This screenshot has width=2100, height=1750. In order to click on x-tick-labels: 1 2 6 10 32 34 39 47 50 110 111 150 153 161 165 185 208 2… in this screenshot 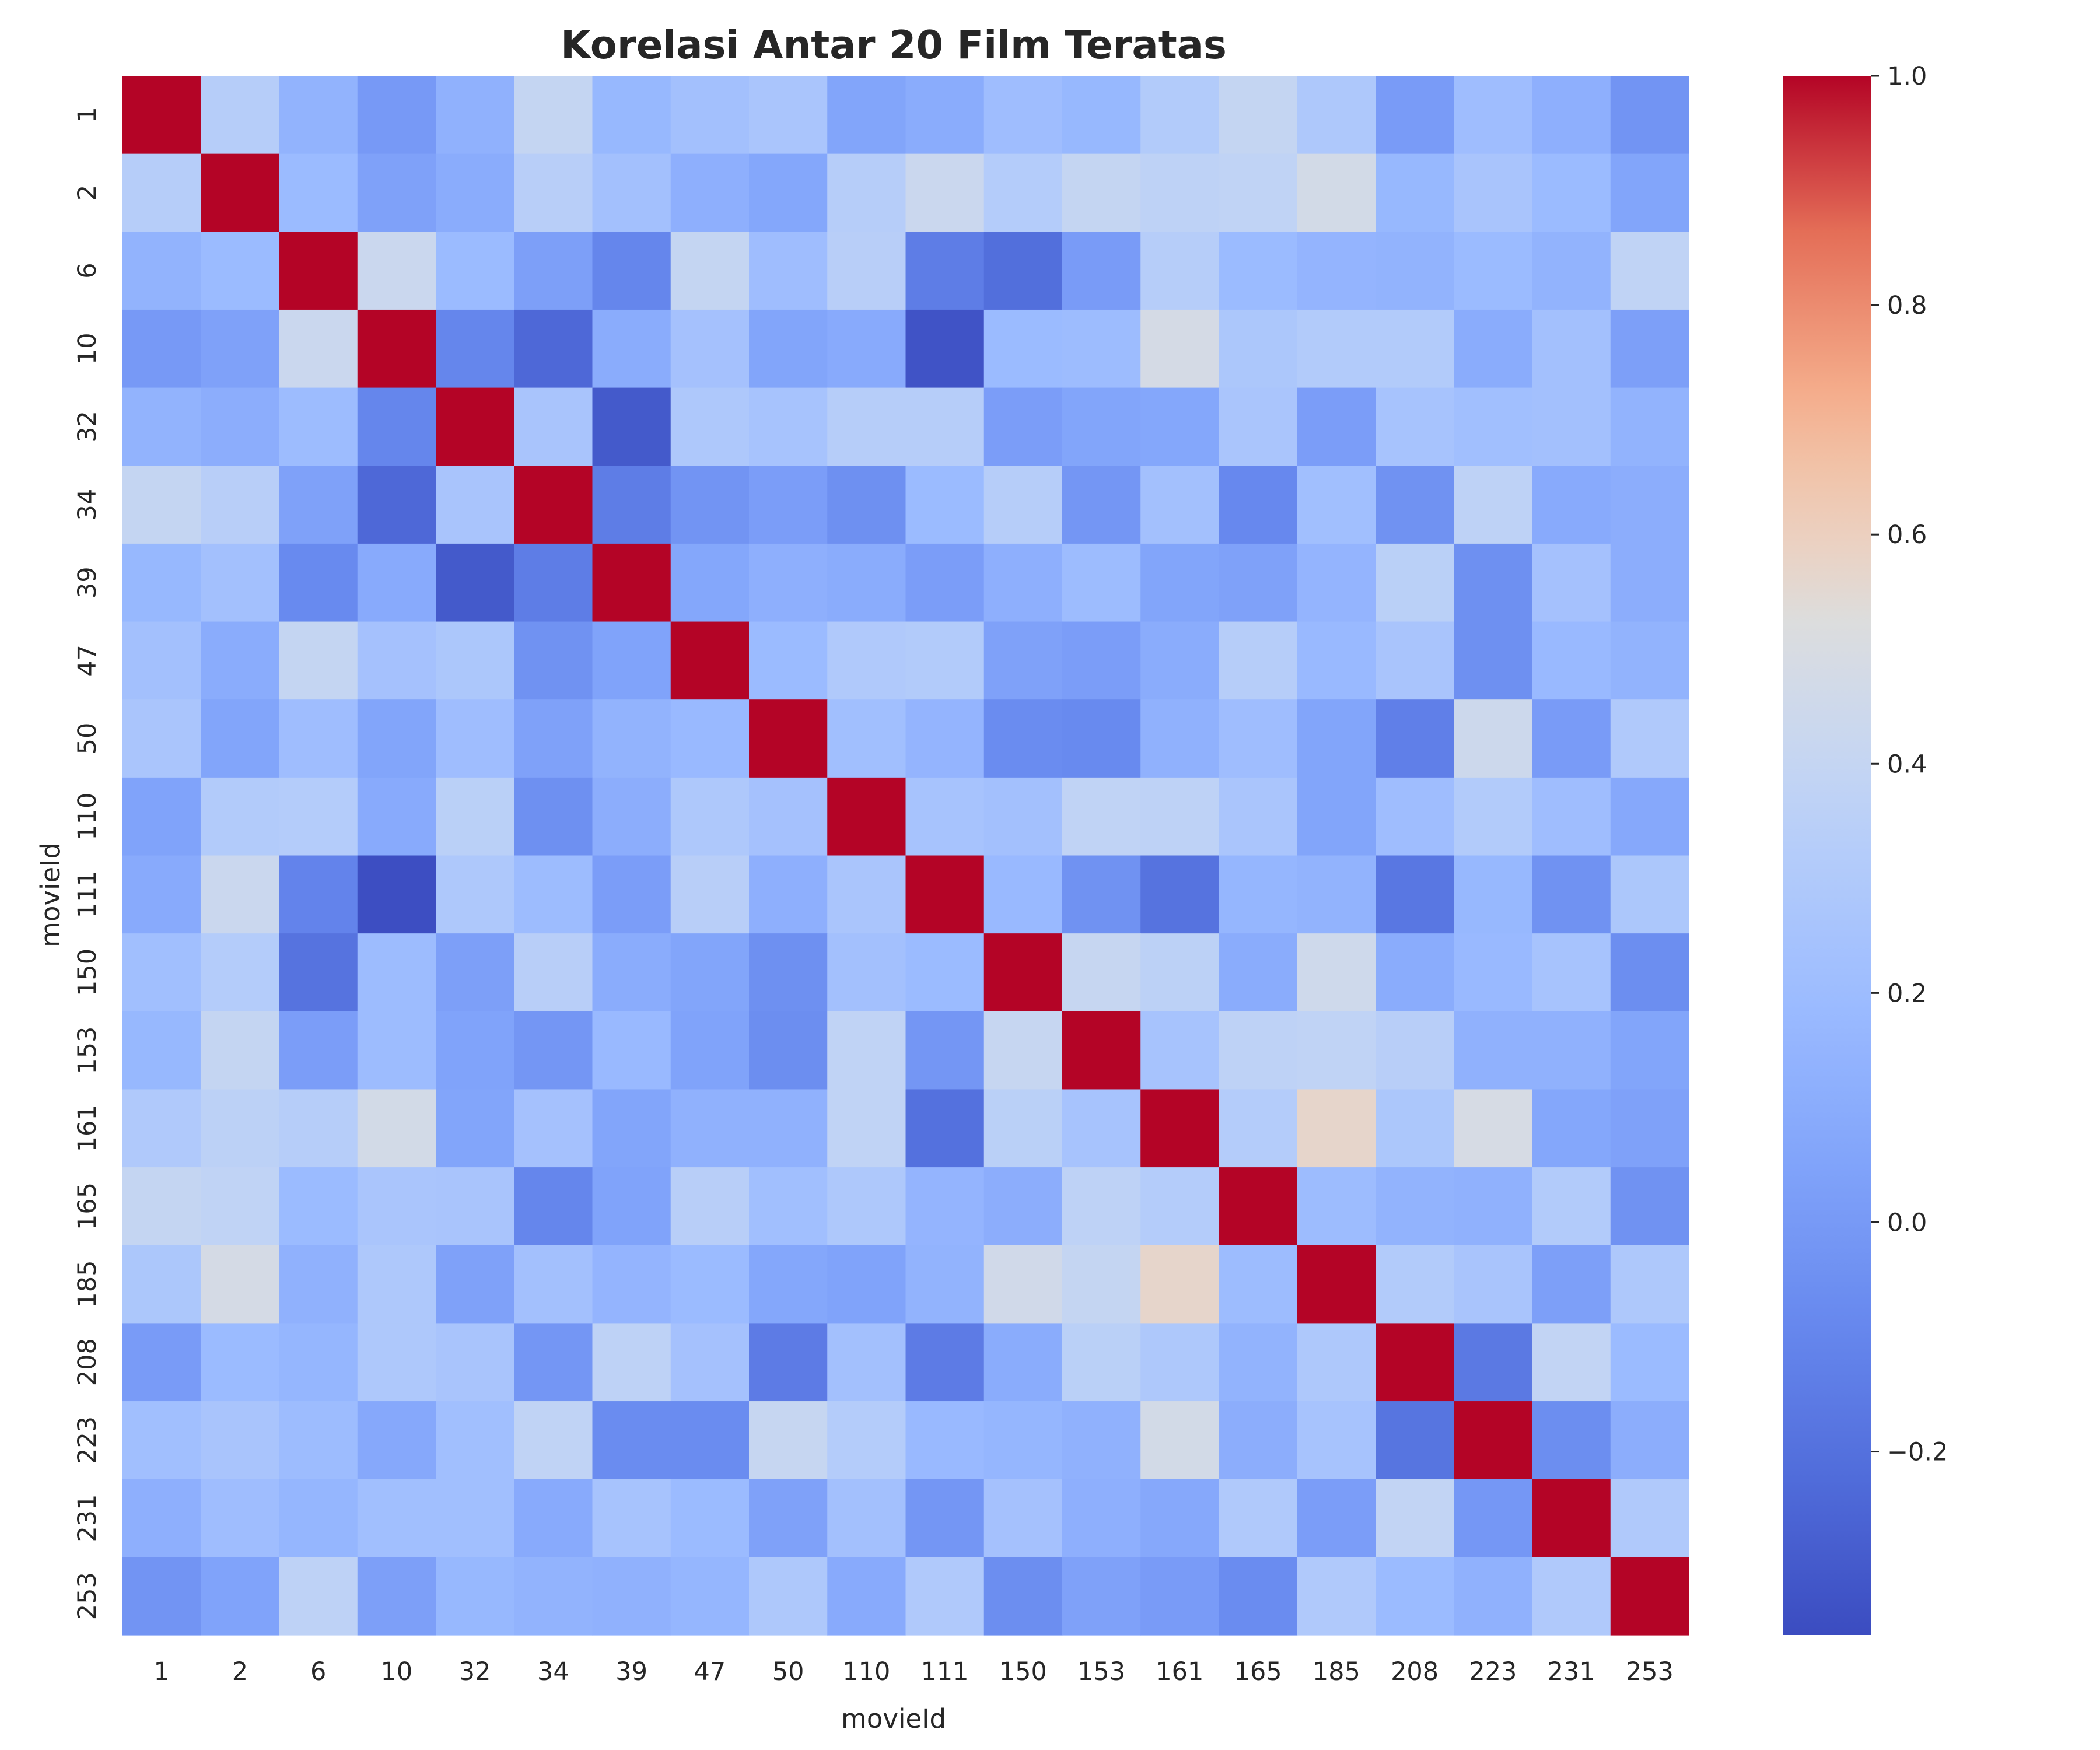, I will do `click(913, 1671)`.